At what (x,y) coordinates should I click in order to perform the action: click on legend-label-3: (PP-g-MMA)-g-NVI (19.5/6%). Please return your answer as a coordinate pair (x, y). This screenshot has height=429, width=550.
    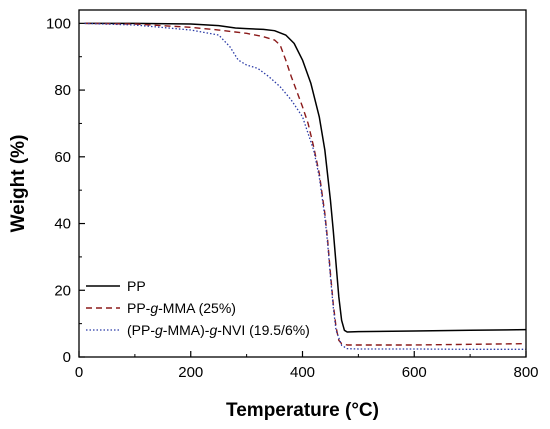
    Looking at the image, I should click on (218, 330).